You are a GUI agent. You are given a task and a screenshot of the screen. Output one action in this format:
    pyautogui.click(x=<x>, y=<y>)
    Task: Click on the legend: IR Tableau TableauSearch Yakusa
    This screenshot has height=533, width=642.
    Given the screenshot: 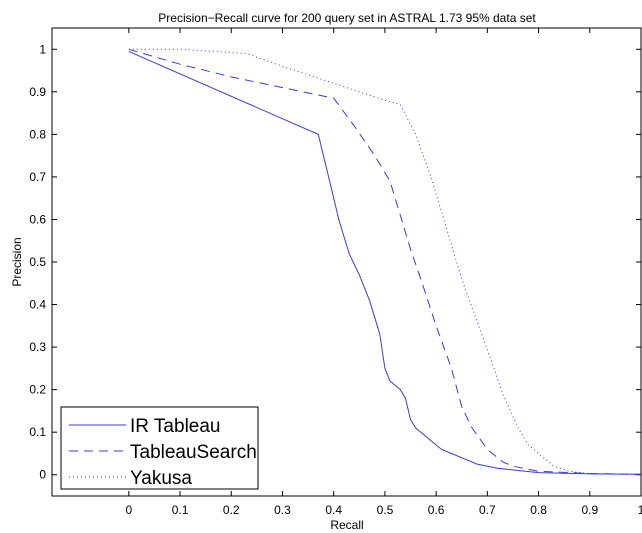 What is the action you would take?
    pyautogui.click(x=159, y=448)
    